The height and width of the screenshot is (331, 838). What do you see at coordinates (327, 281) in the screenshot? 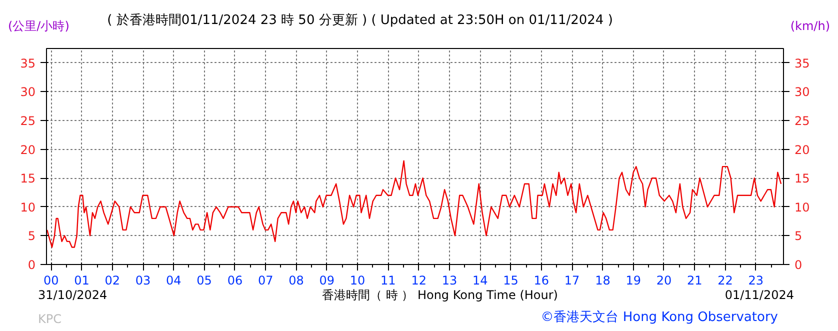
I see `x-tick-label: 09` at bounding box center [327, 281].